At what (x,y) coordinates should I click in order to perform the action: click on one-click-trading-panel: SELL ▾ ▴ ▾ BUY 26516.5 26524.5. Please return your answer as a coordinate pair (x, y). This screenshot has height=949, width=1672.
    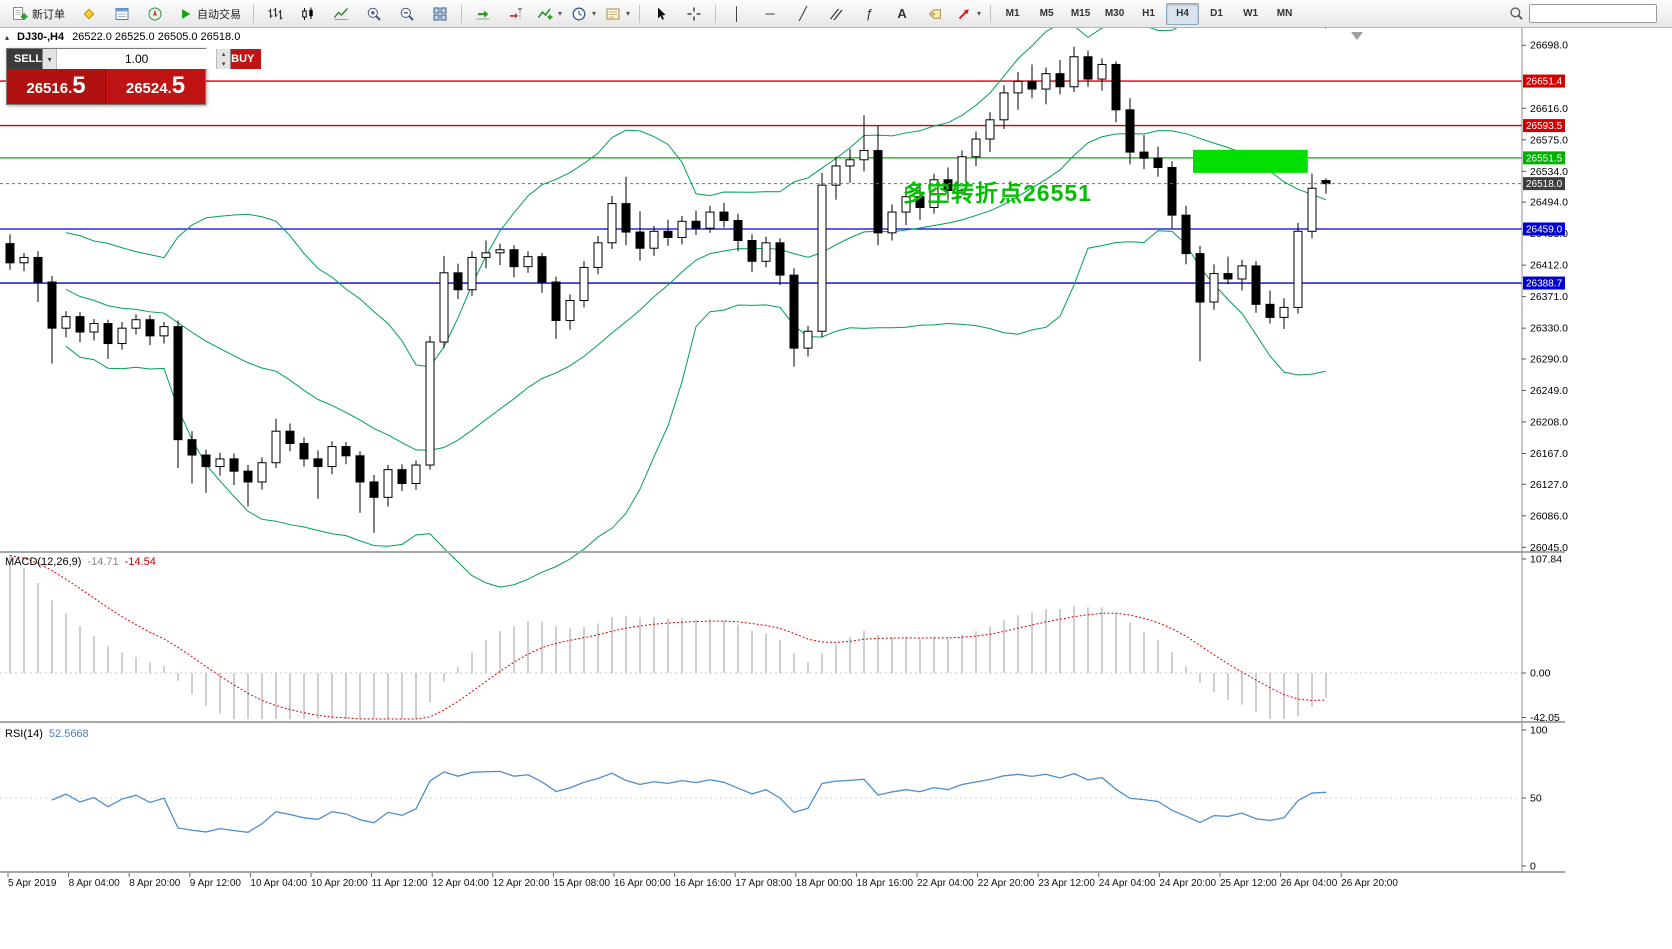
    Looking at the image, I should click on (134, 76).